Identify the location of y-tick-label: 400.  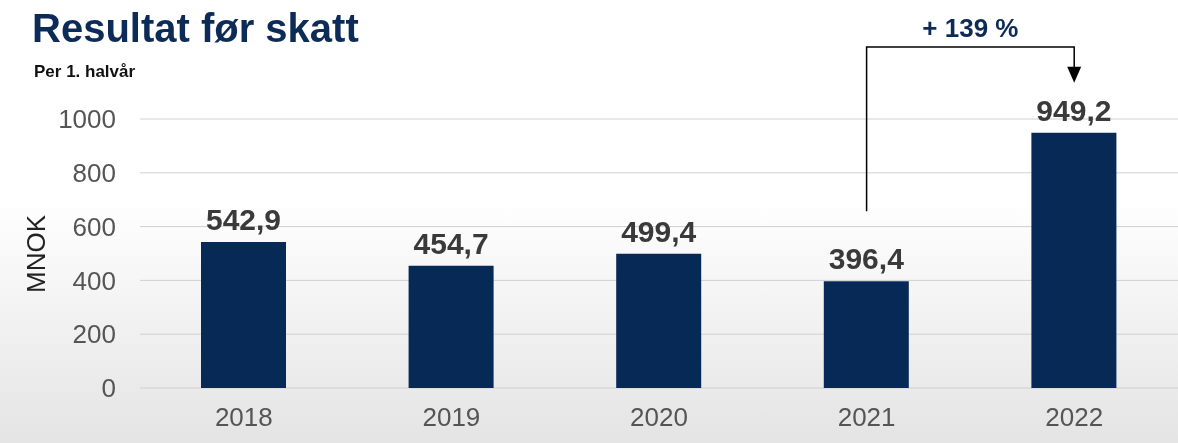
(94, 280).